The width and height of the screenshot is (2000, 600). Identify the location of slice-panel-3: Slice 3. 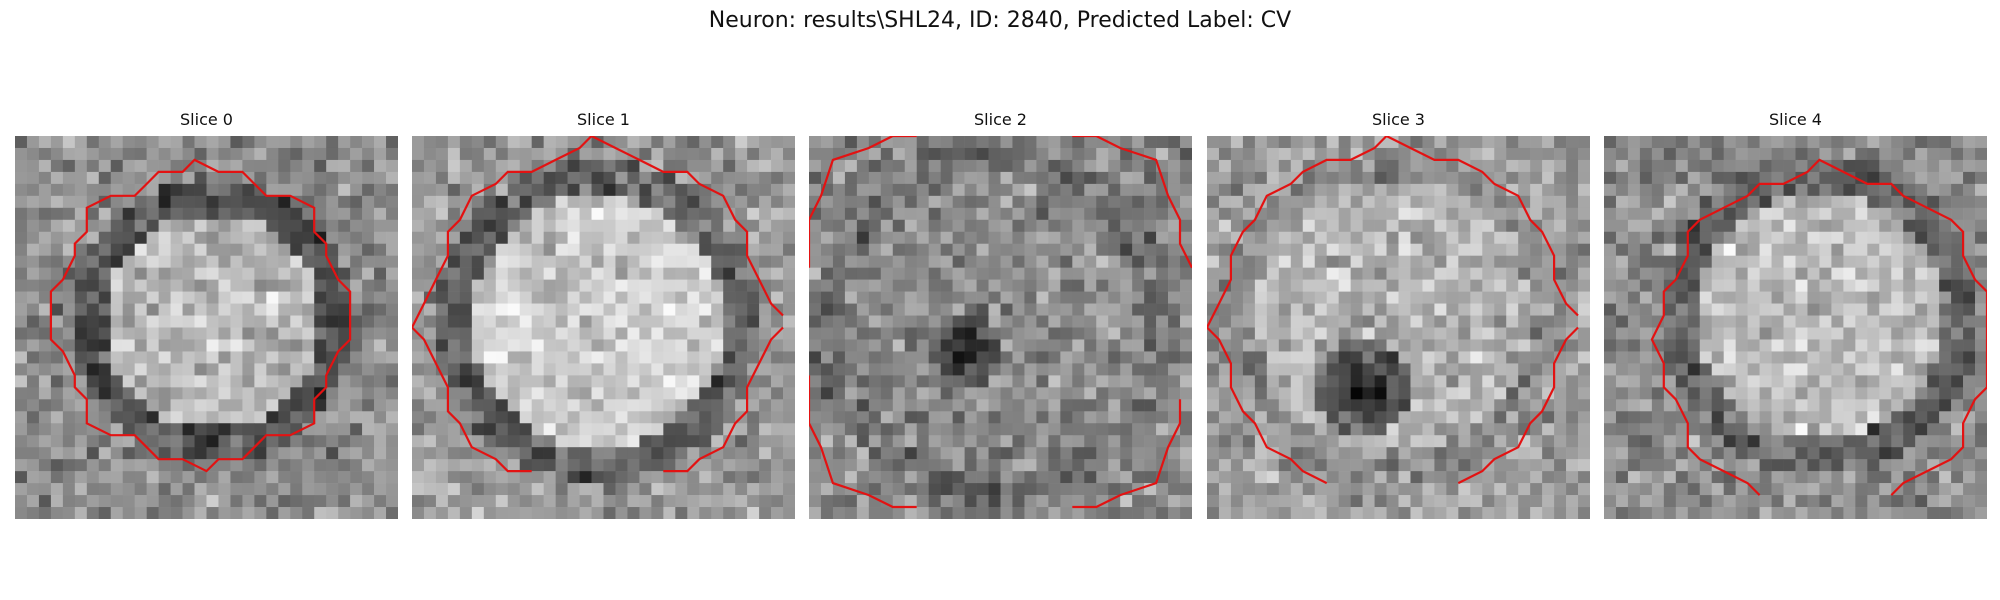
(1398, 313).